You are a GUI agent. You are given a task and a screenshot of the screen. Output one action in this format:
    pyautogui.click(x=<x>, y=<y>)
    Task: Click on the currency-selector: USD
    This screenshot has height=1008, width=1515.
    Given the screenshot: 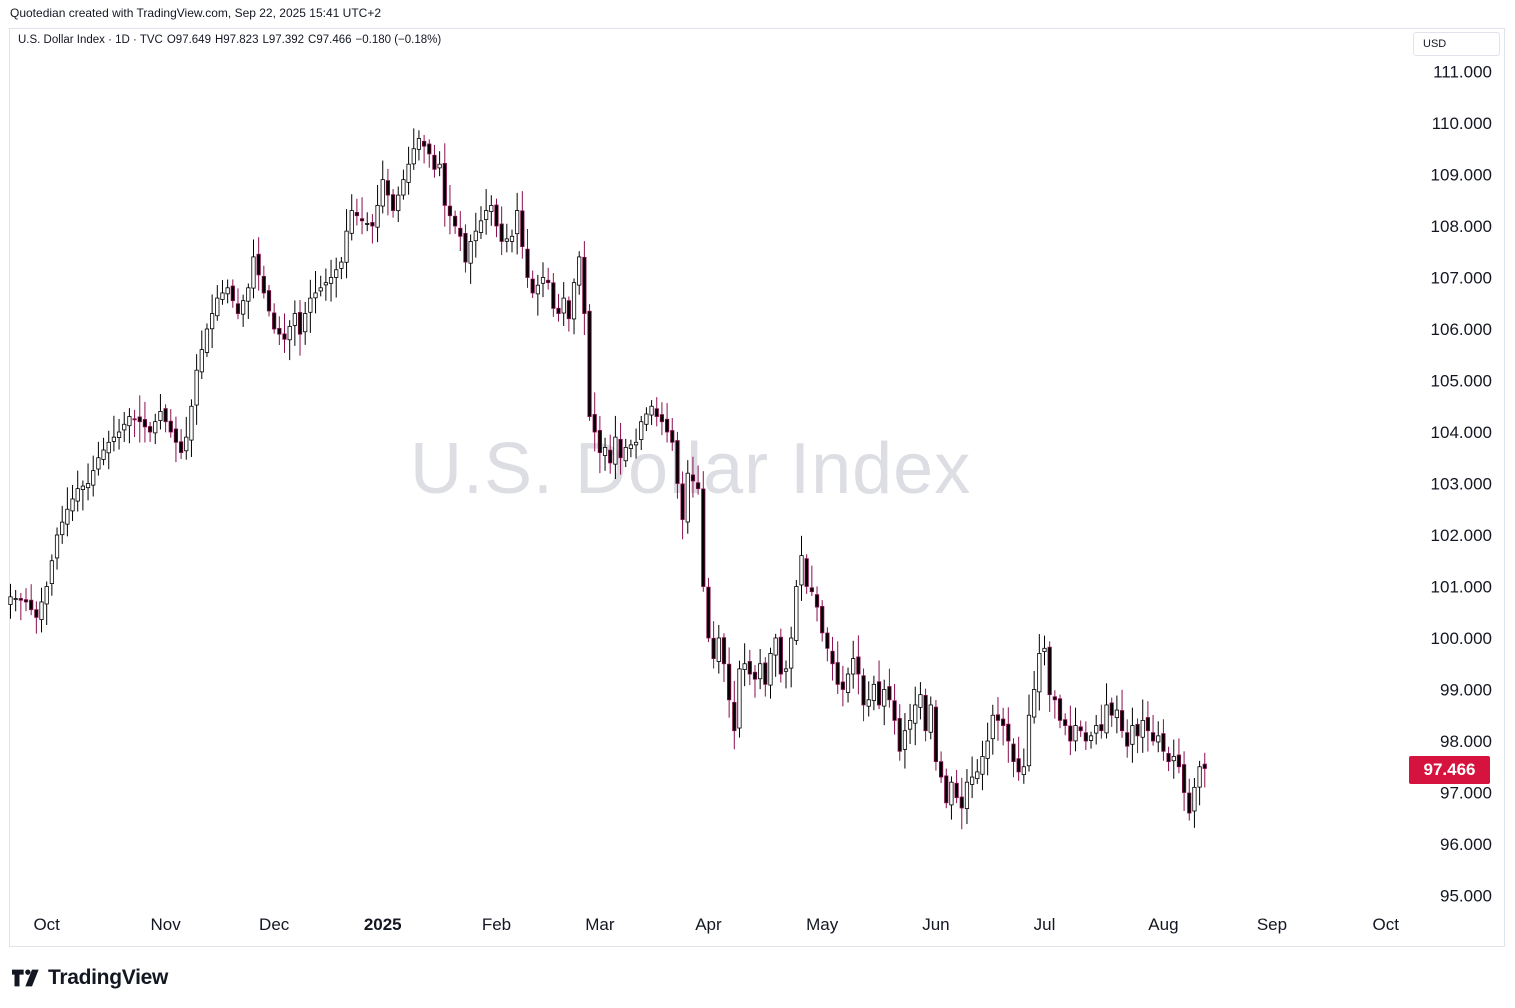 What is the action you would take?
    pyautogui.click(x=1456, y=44)
    